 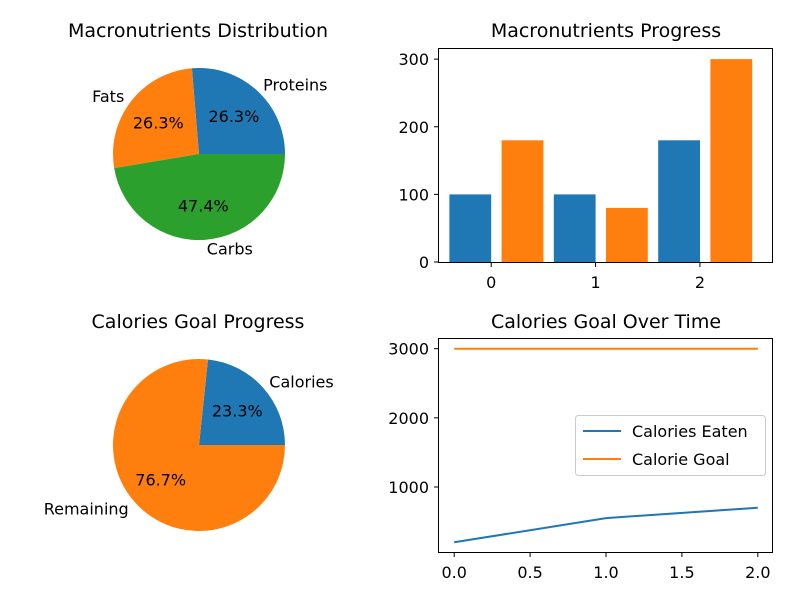 What do you see at coordinates (203, 205) in the screenshot?
I see `pie-pct-carbs: 47.4%` at bounding box center [203, 205].